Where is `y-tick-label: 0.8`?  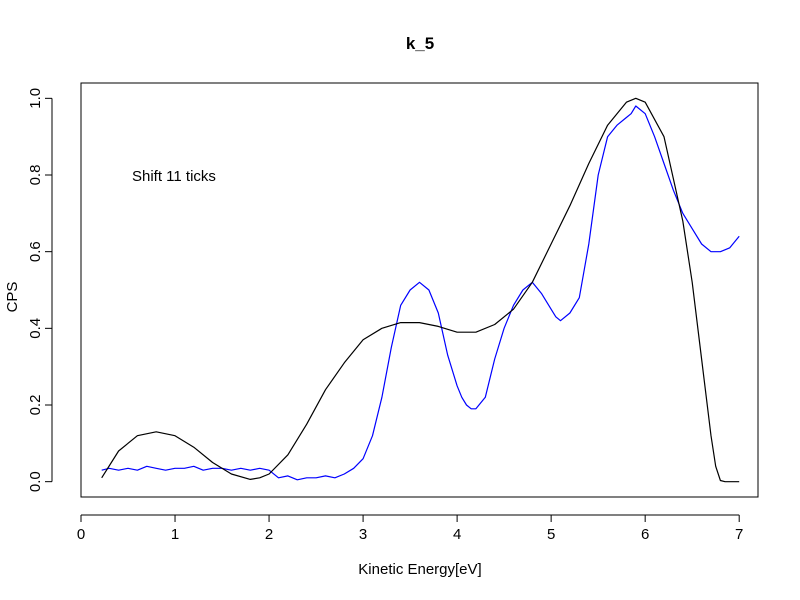 y-tick-label: 0.8 is located at coordinates (35, 175).